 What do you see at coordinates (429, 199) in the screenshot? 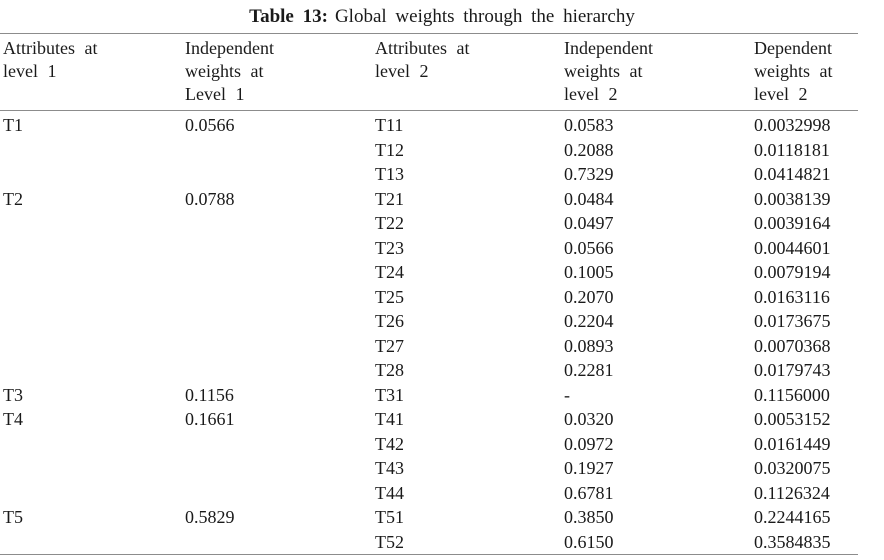
I see `table-row: T2 0.0788 T21 0.0484 0.0038139` at bounding box center [429, 199].